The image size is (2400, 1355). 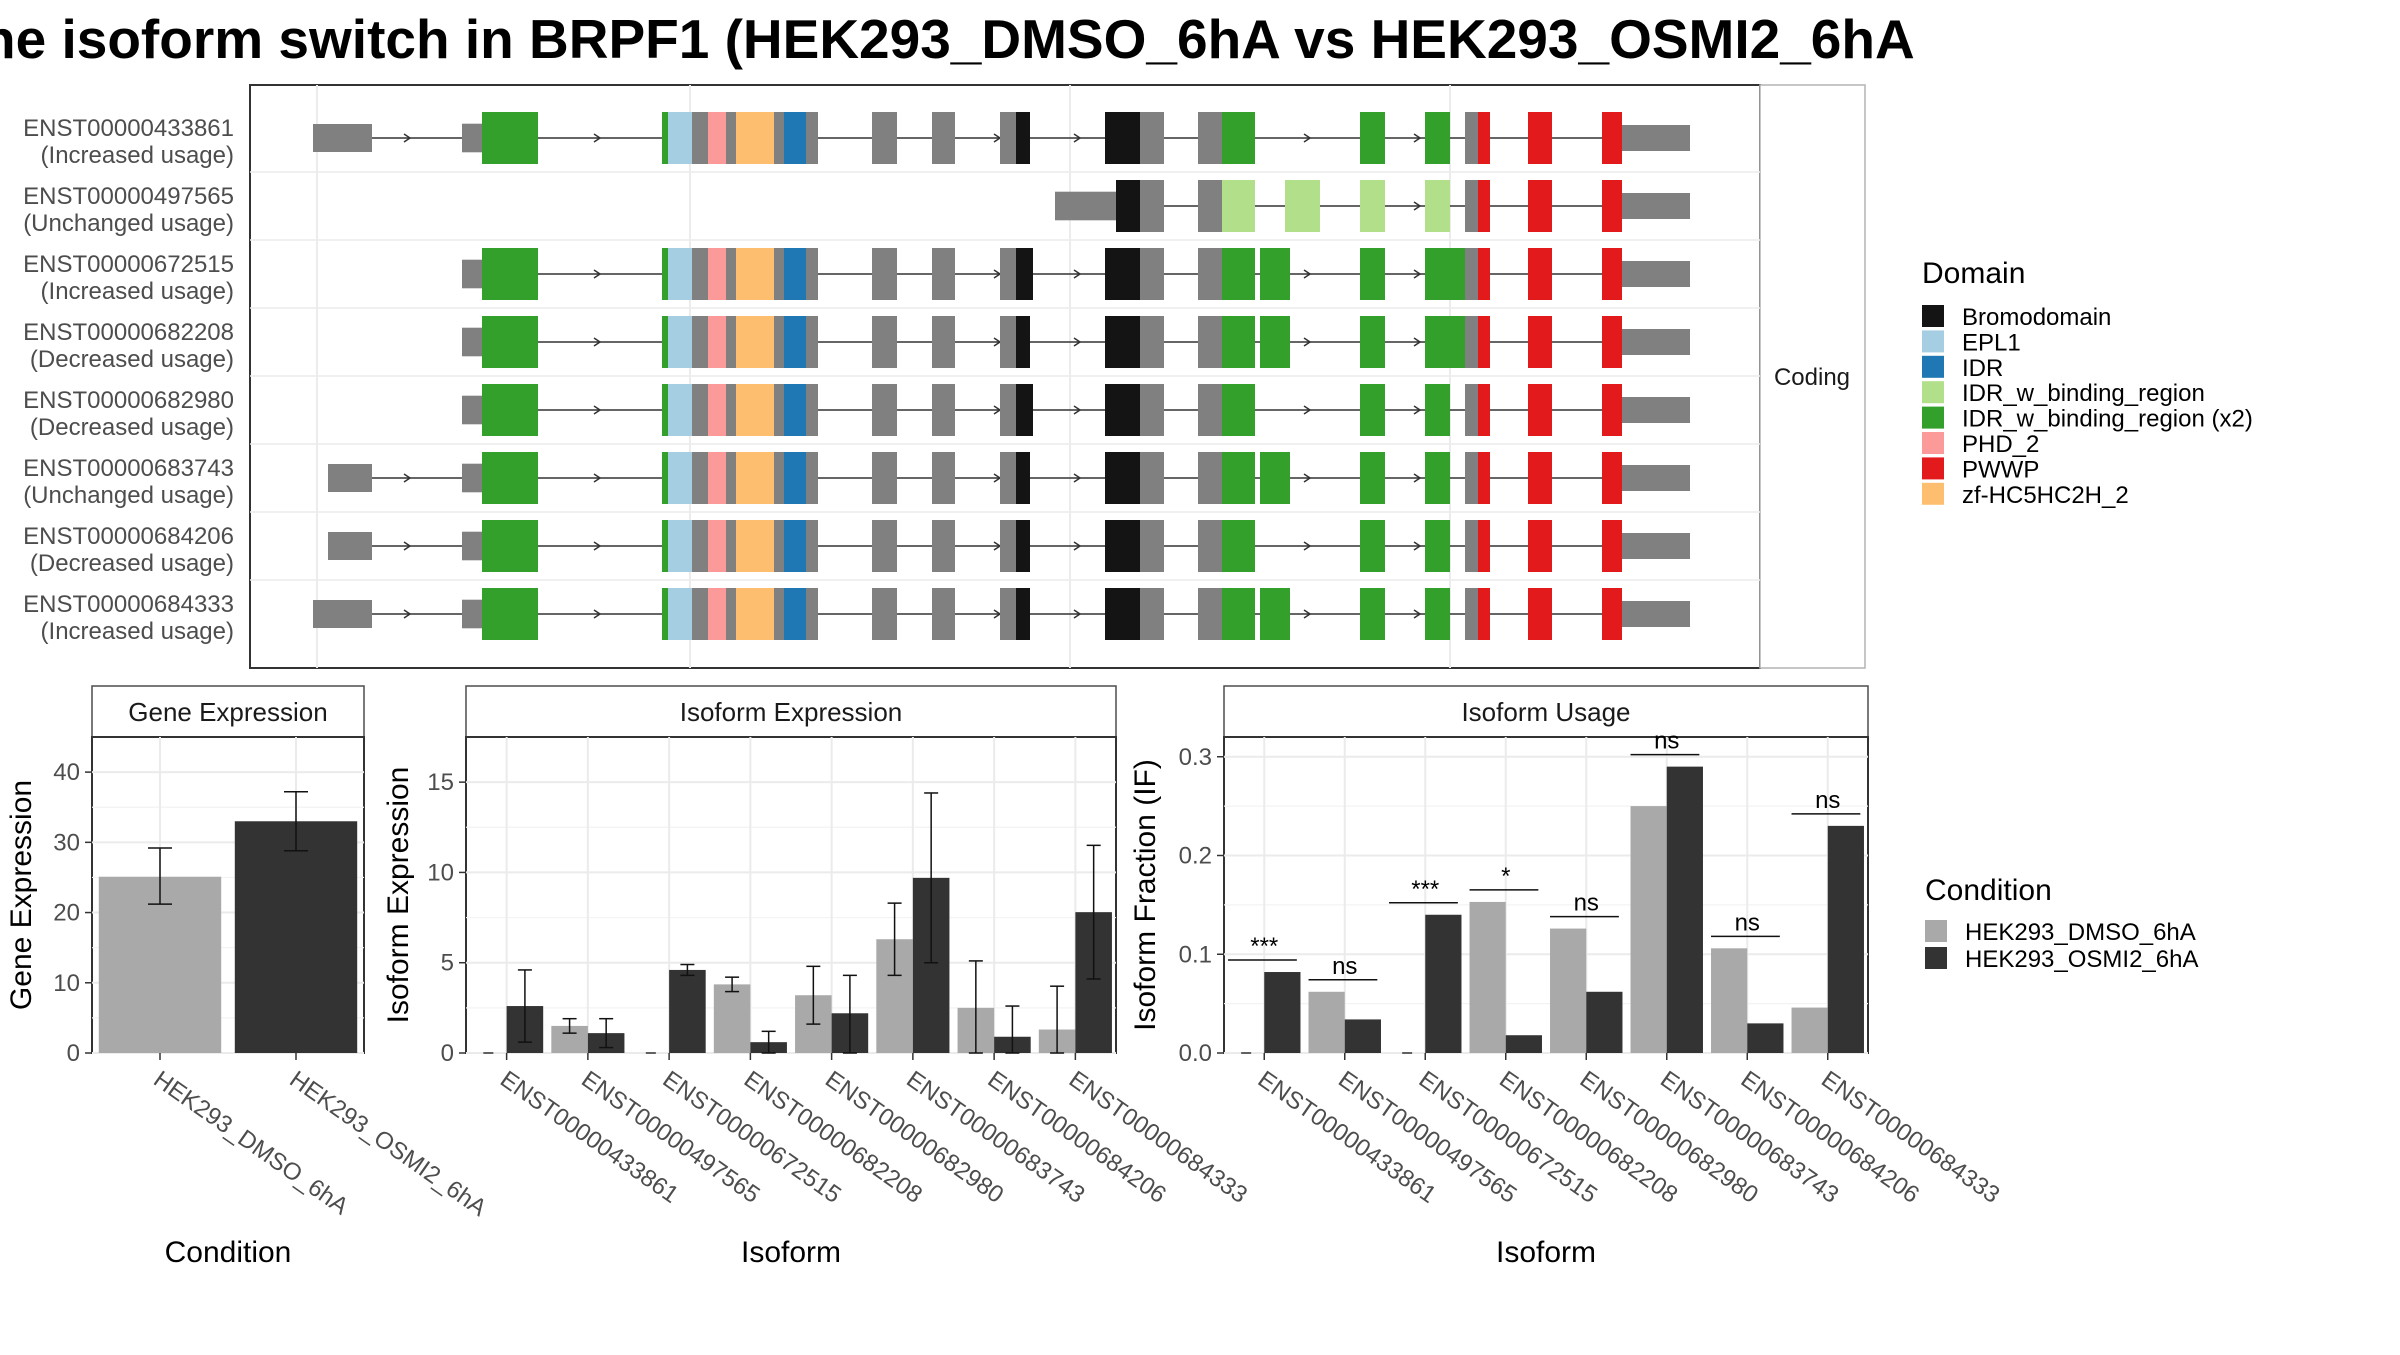 I want to click on transcript-id-label: ENST00000683743, so click(x=128, y=468).